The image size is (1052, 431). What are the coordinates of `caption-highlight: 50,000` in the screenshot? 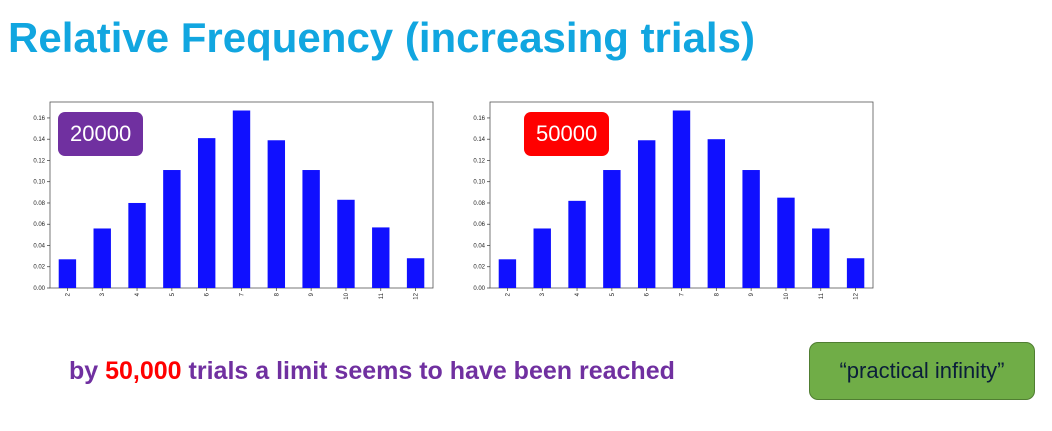 It's located at (143, 371).